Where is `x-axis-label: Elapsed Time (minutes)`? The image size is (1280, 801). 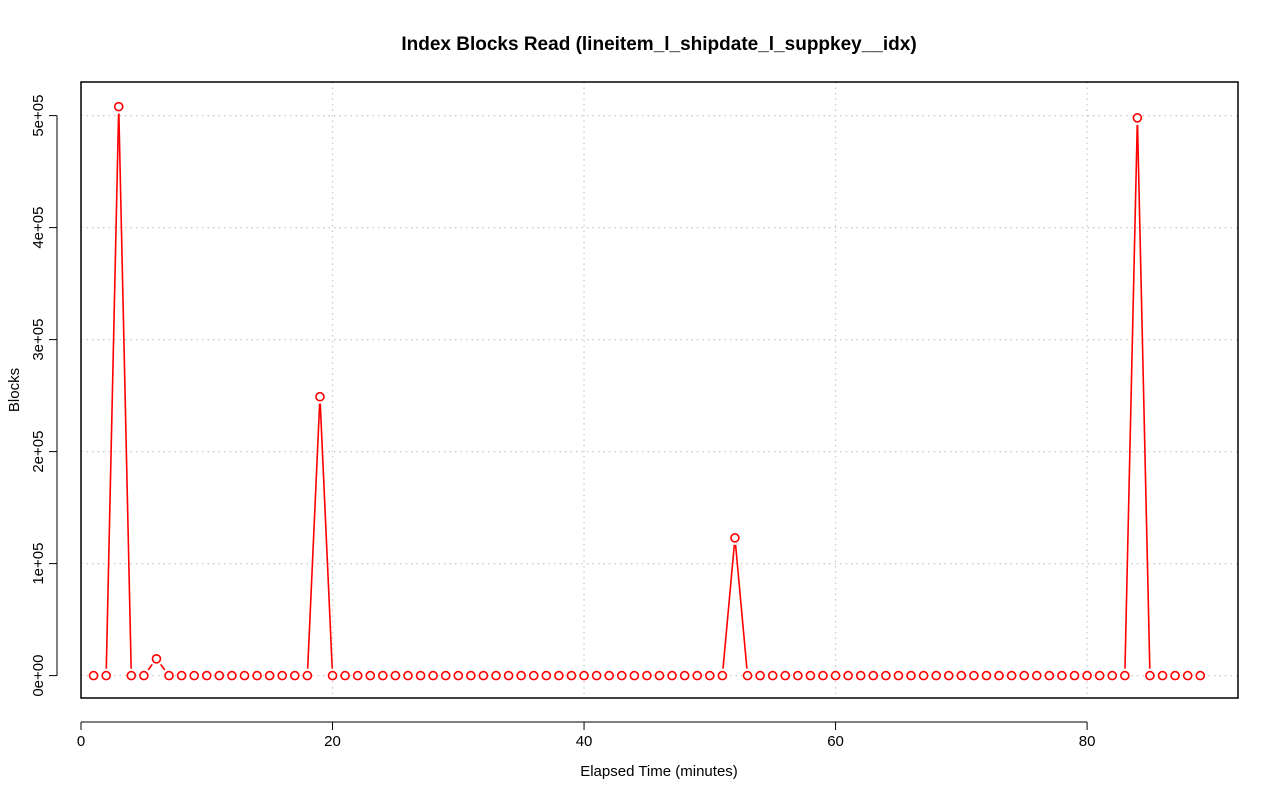
x-axis-label: Elapsed Time (minutes) is located at coordinates (659, 771).